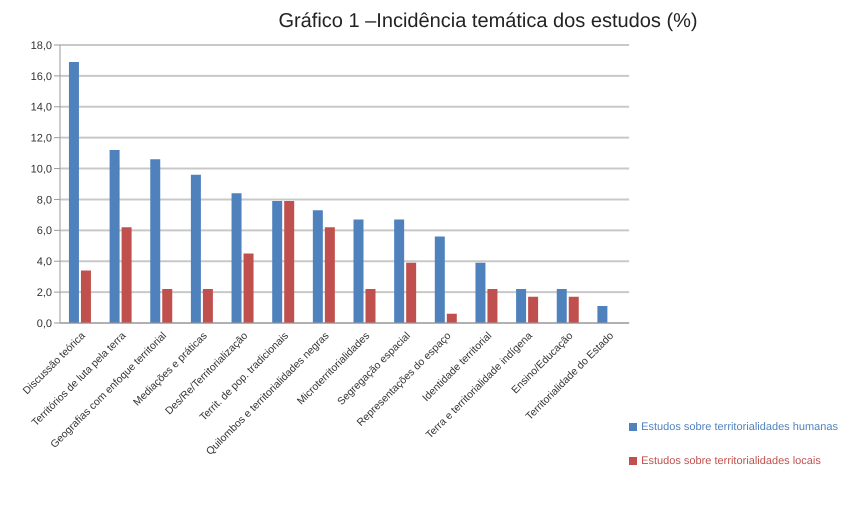 Image resolution: width=857 pixels, height=514 pixels. Describe the element at coordinates (44, 200) in the screenshot. I see `y-tick-label: 8,0` at that location.